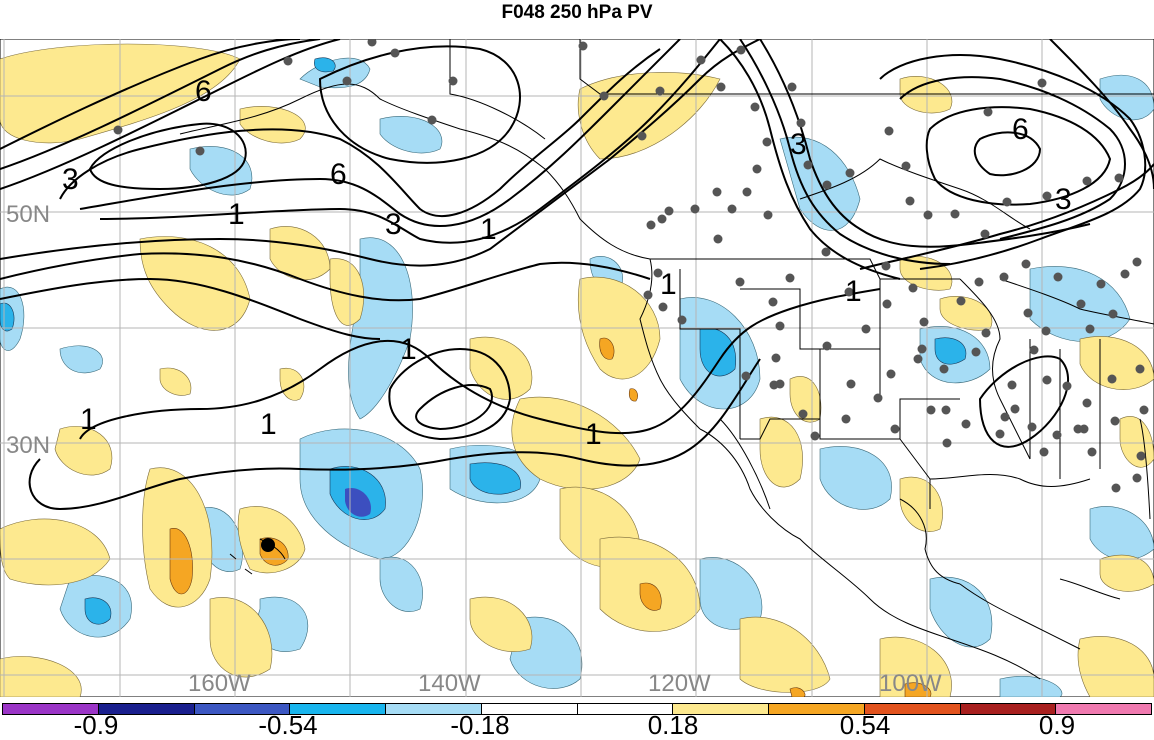  Describe the element at coordinates (288, 725) in the screenshot. I see `colorbar-label: -0.54` at that location.